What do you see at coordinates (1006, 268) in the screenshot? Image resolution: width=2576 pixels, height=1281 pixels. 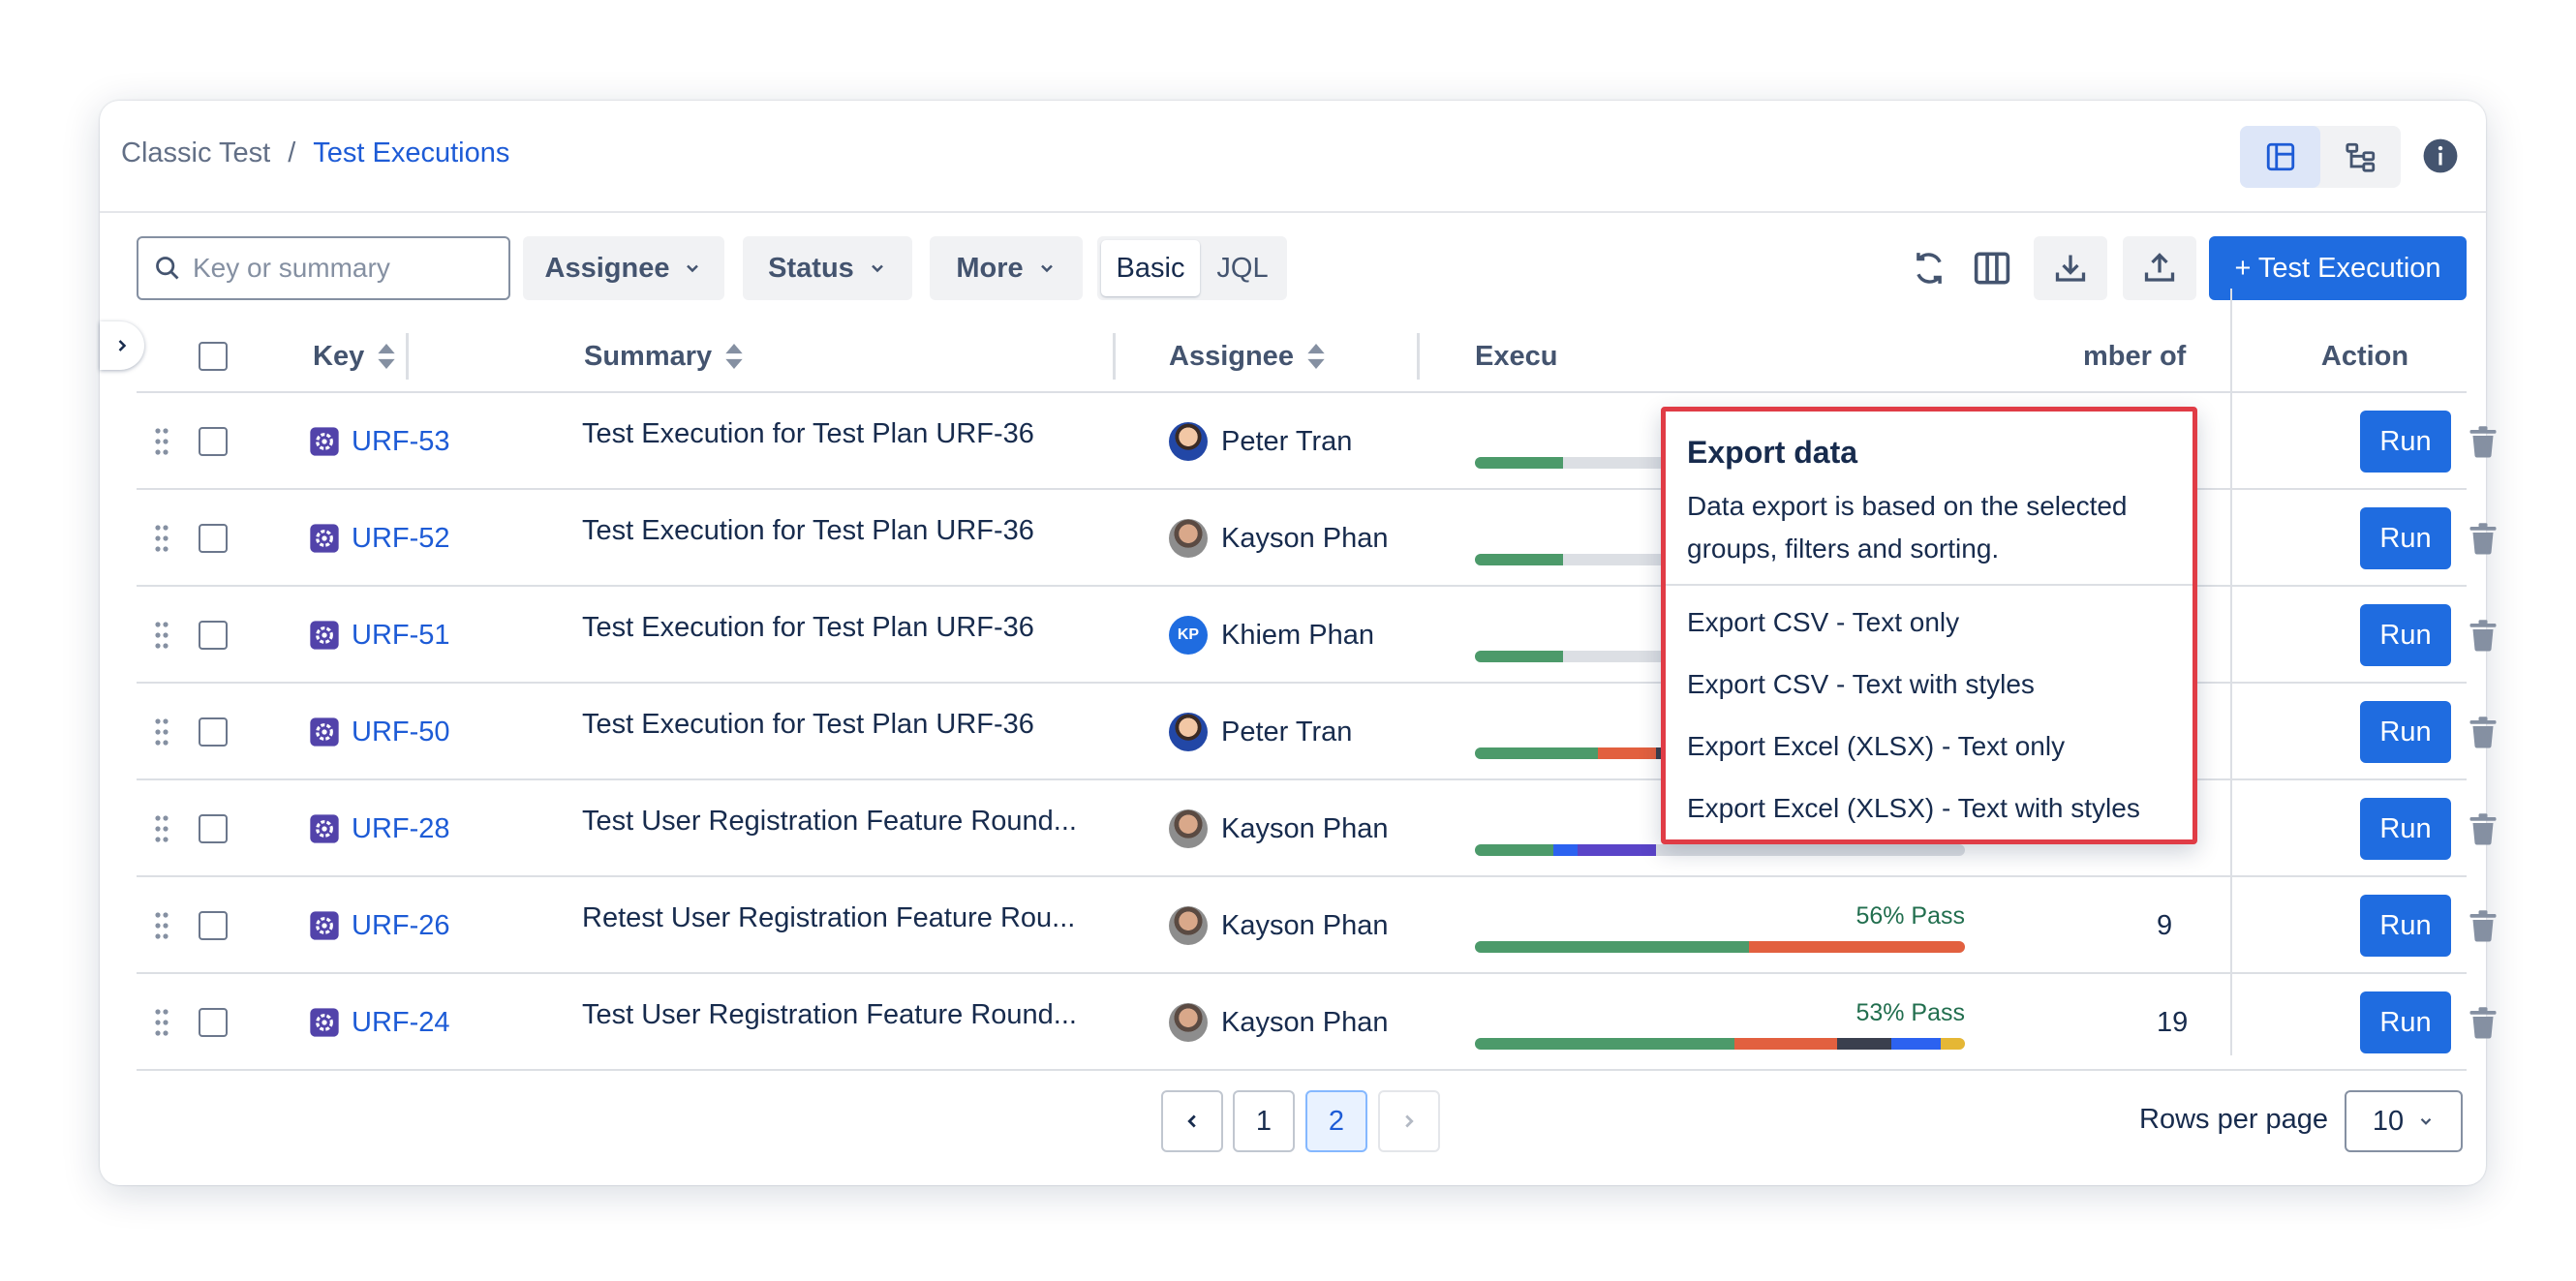 I see `more-filter-button: More` at bounding box center [1006, 268].